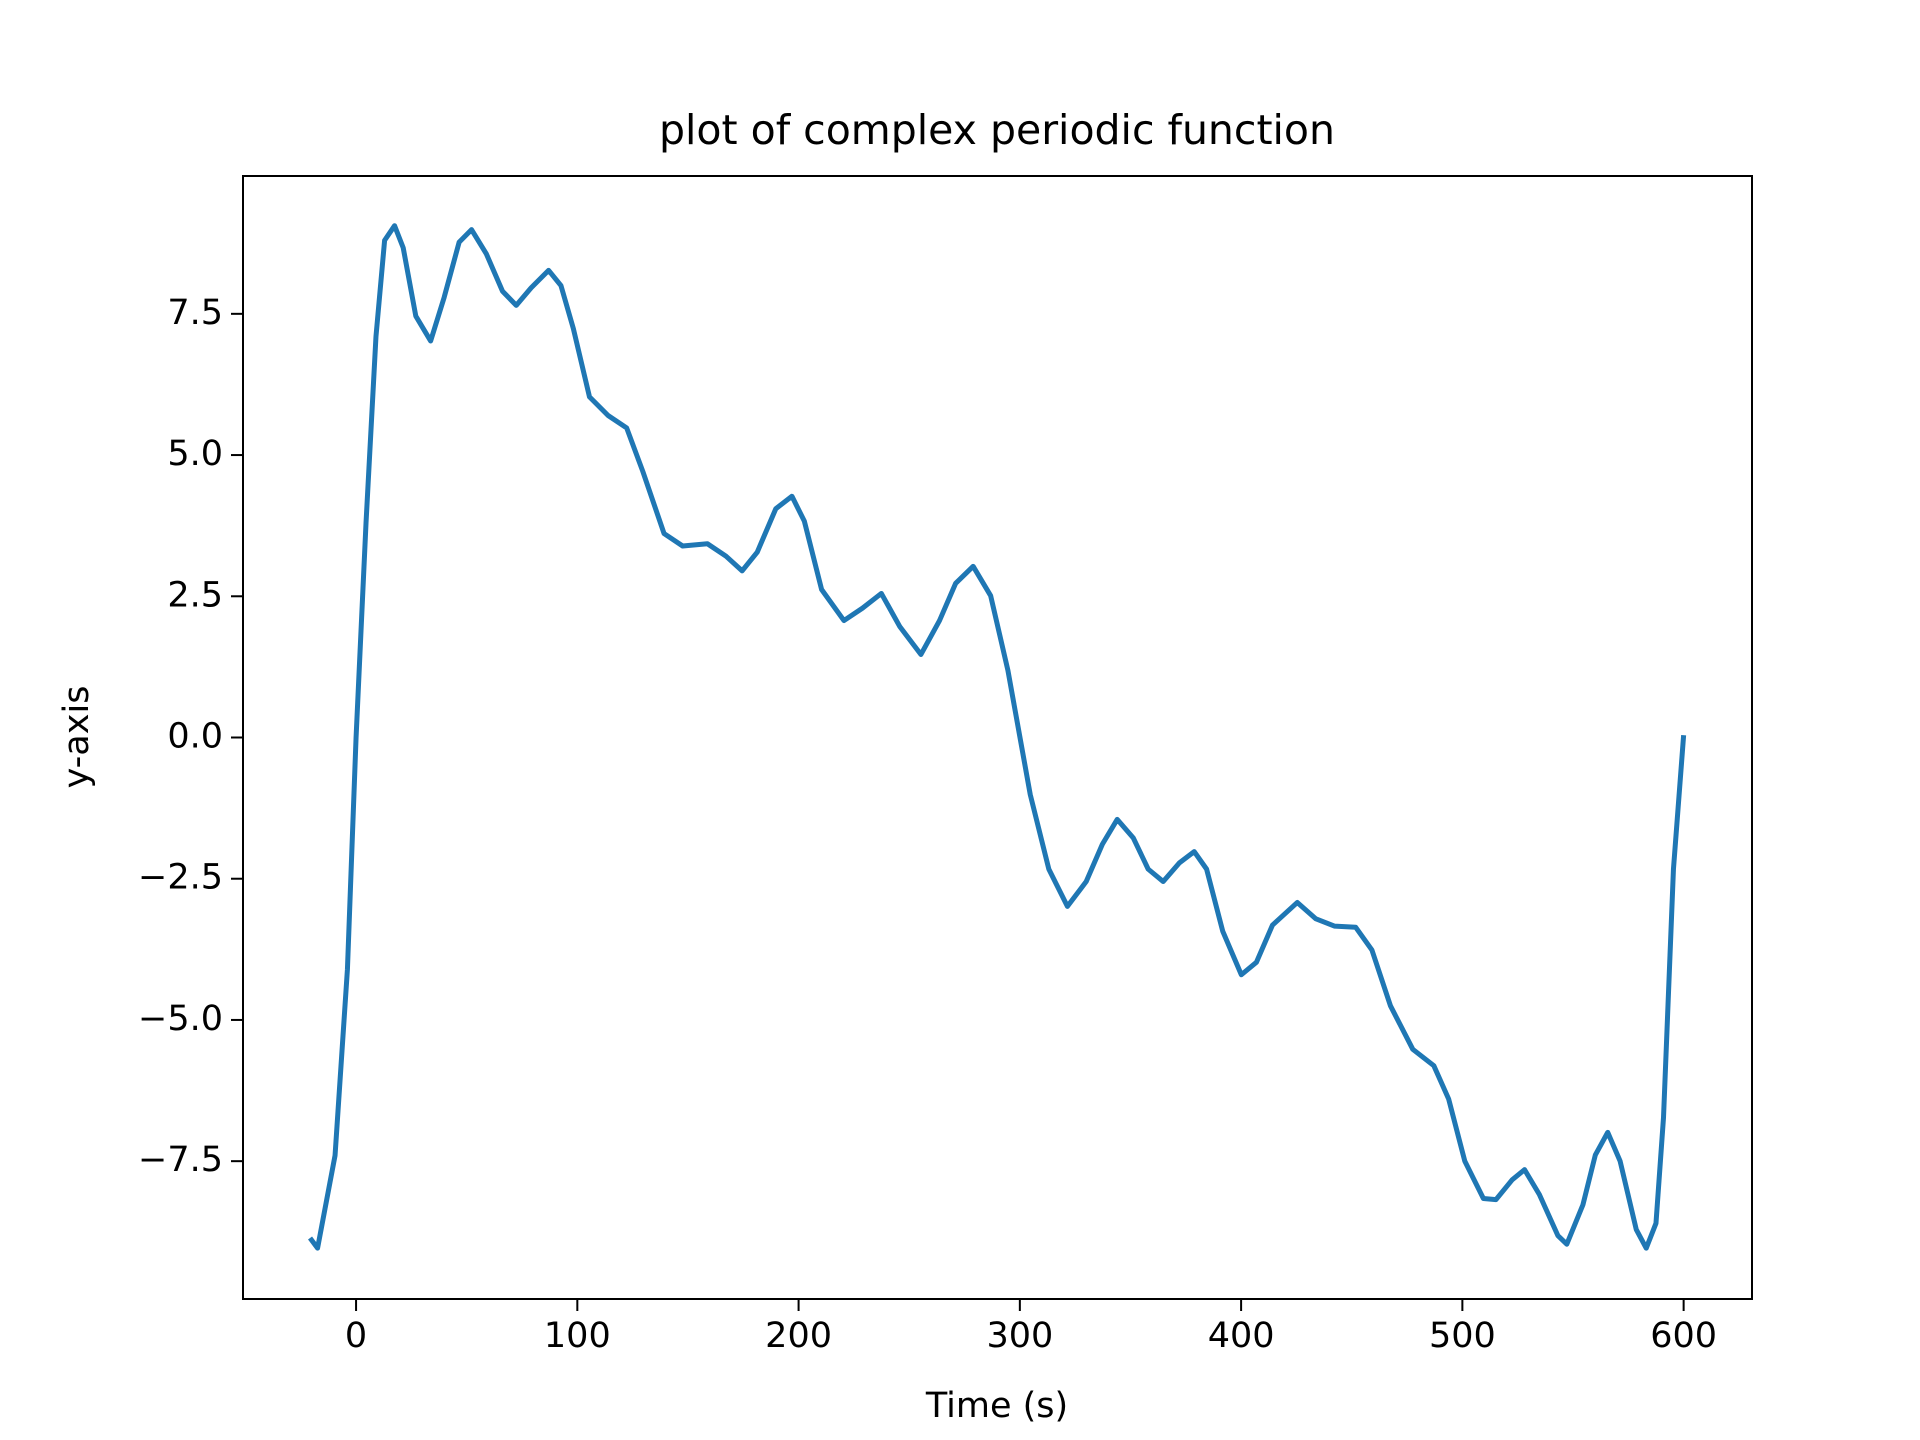 The image size is (1920, 1440). Describe the element at coordinates (997, 130) in the screenshot. I see `chart-title: plot of complex periodic function` at that location.